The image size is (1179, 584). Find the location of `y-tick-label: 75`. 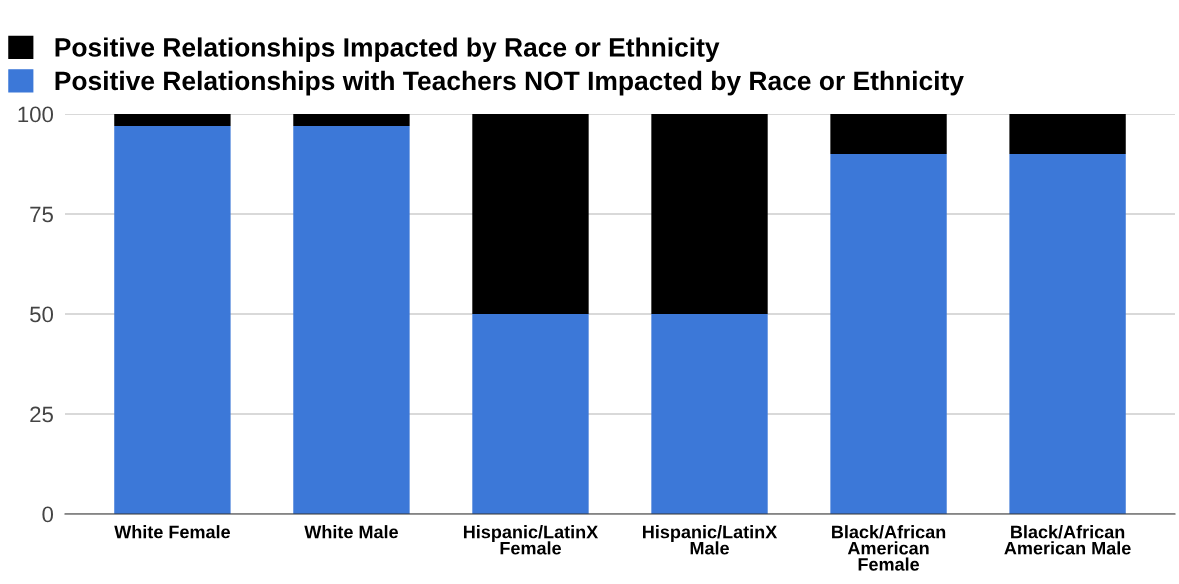

y-tick-label: 75 is located at coordinates (41, 214).